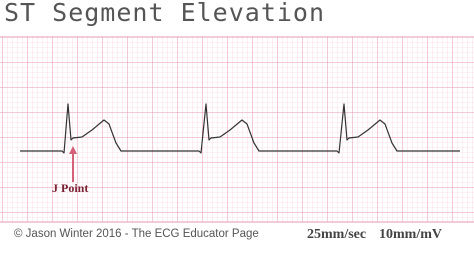  What do you see at coordinates (336, 234) in the screenshot?
I see `paper-speed: 25mm/sec` at bounding box center [336, 234].